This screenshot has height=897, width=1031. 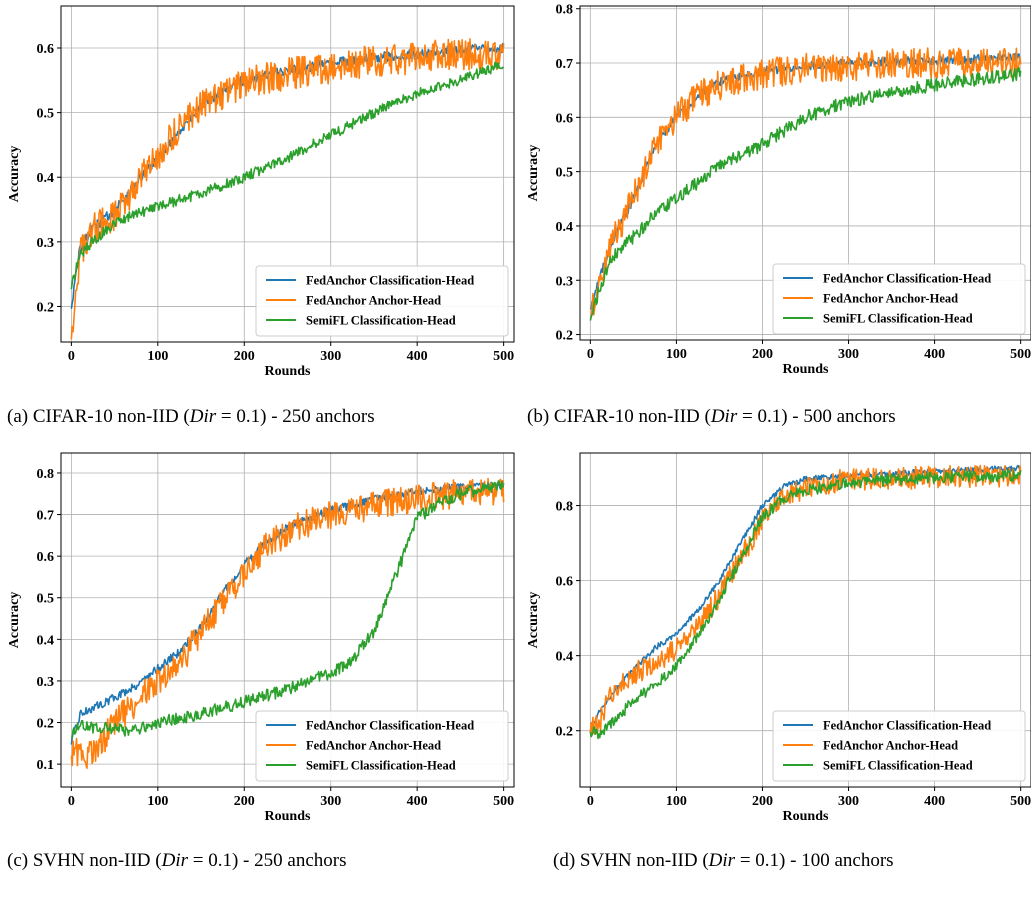 I want to click on caption-a-post: ) - 250 anchors, so click(x=317, y=416).